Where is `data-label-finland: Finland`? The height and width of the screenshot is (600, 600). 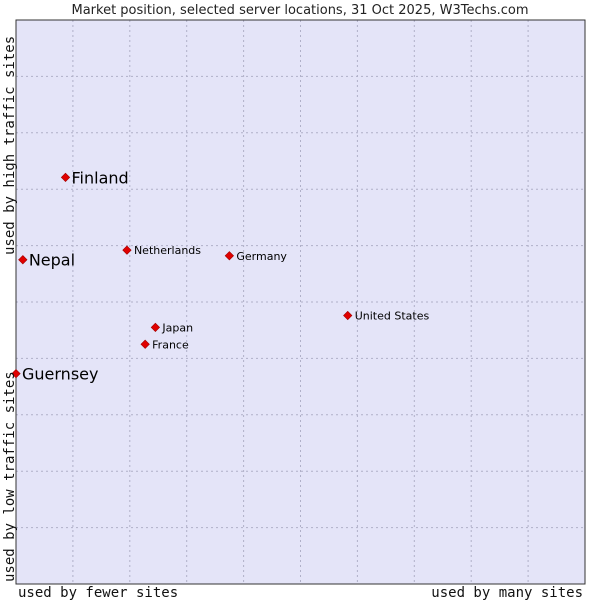 data-label-finland: Finland is located at coordinates (100, 177).